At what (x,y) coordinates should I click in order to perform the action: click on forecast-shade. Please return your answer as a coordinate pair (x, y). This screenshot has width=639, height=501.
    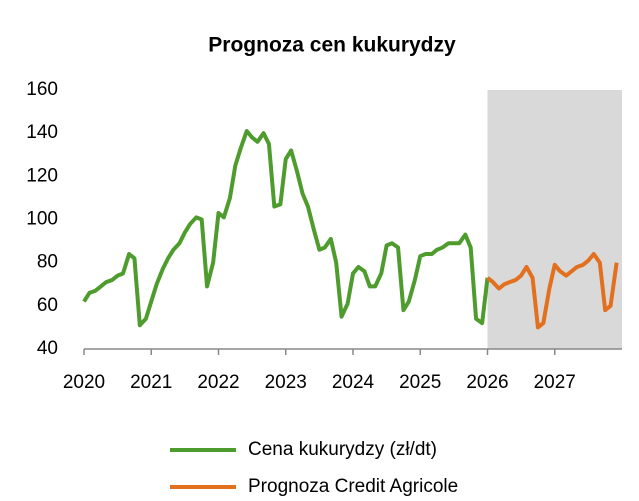
    Looking at the image, I should click on (554, 219).